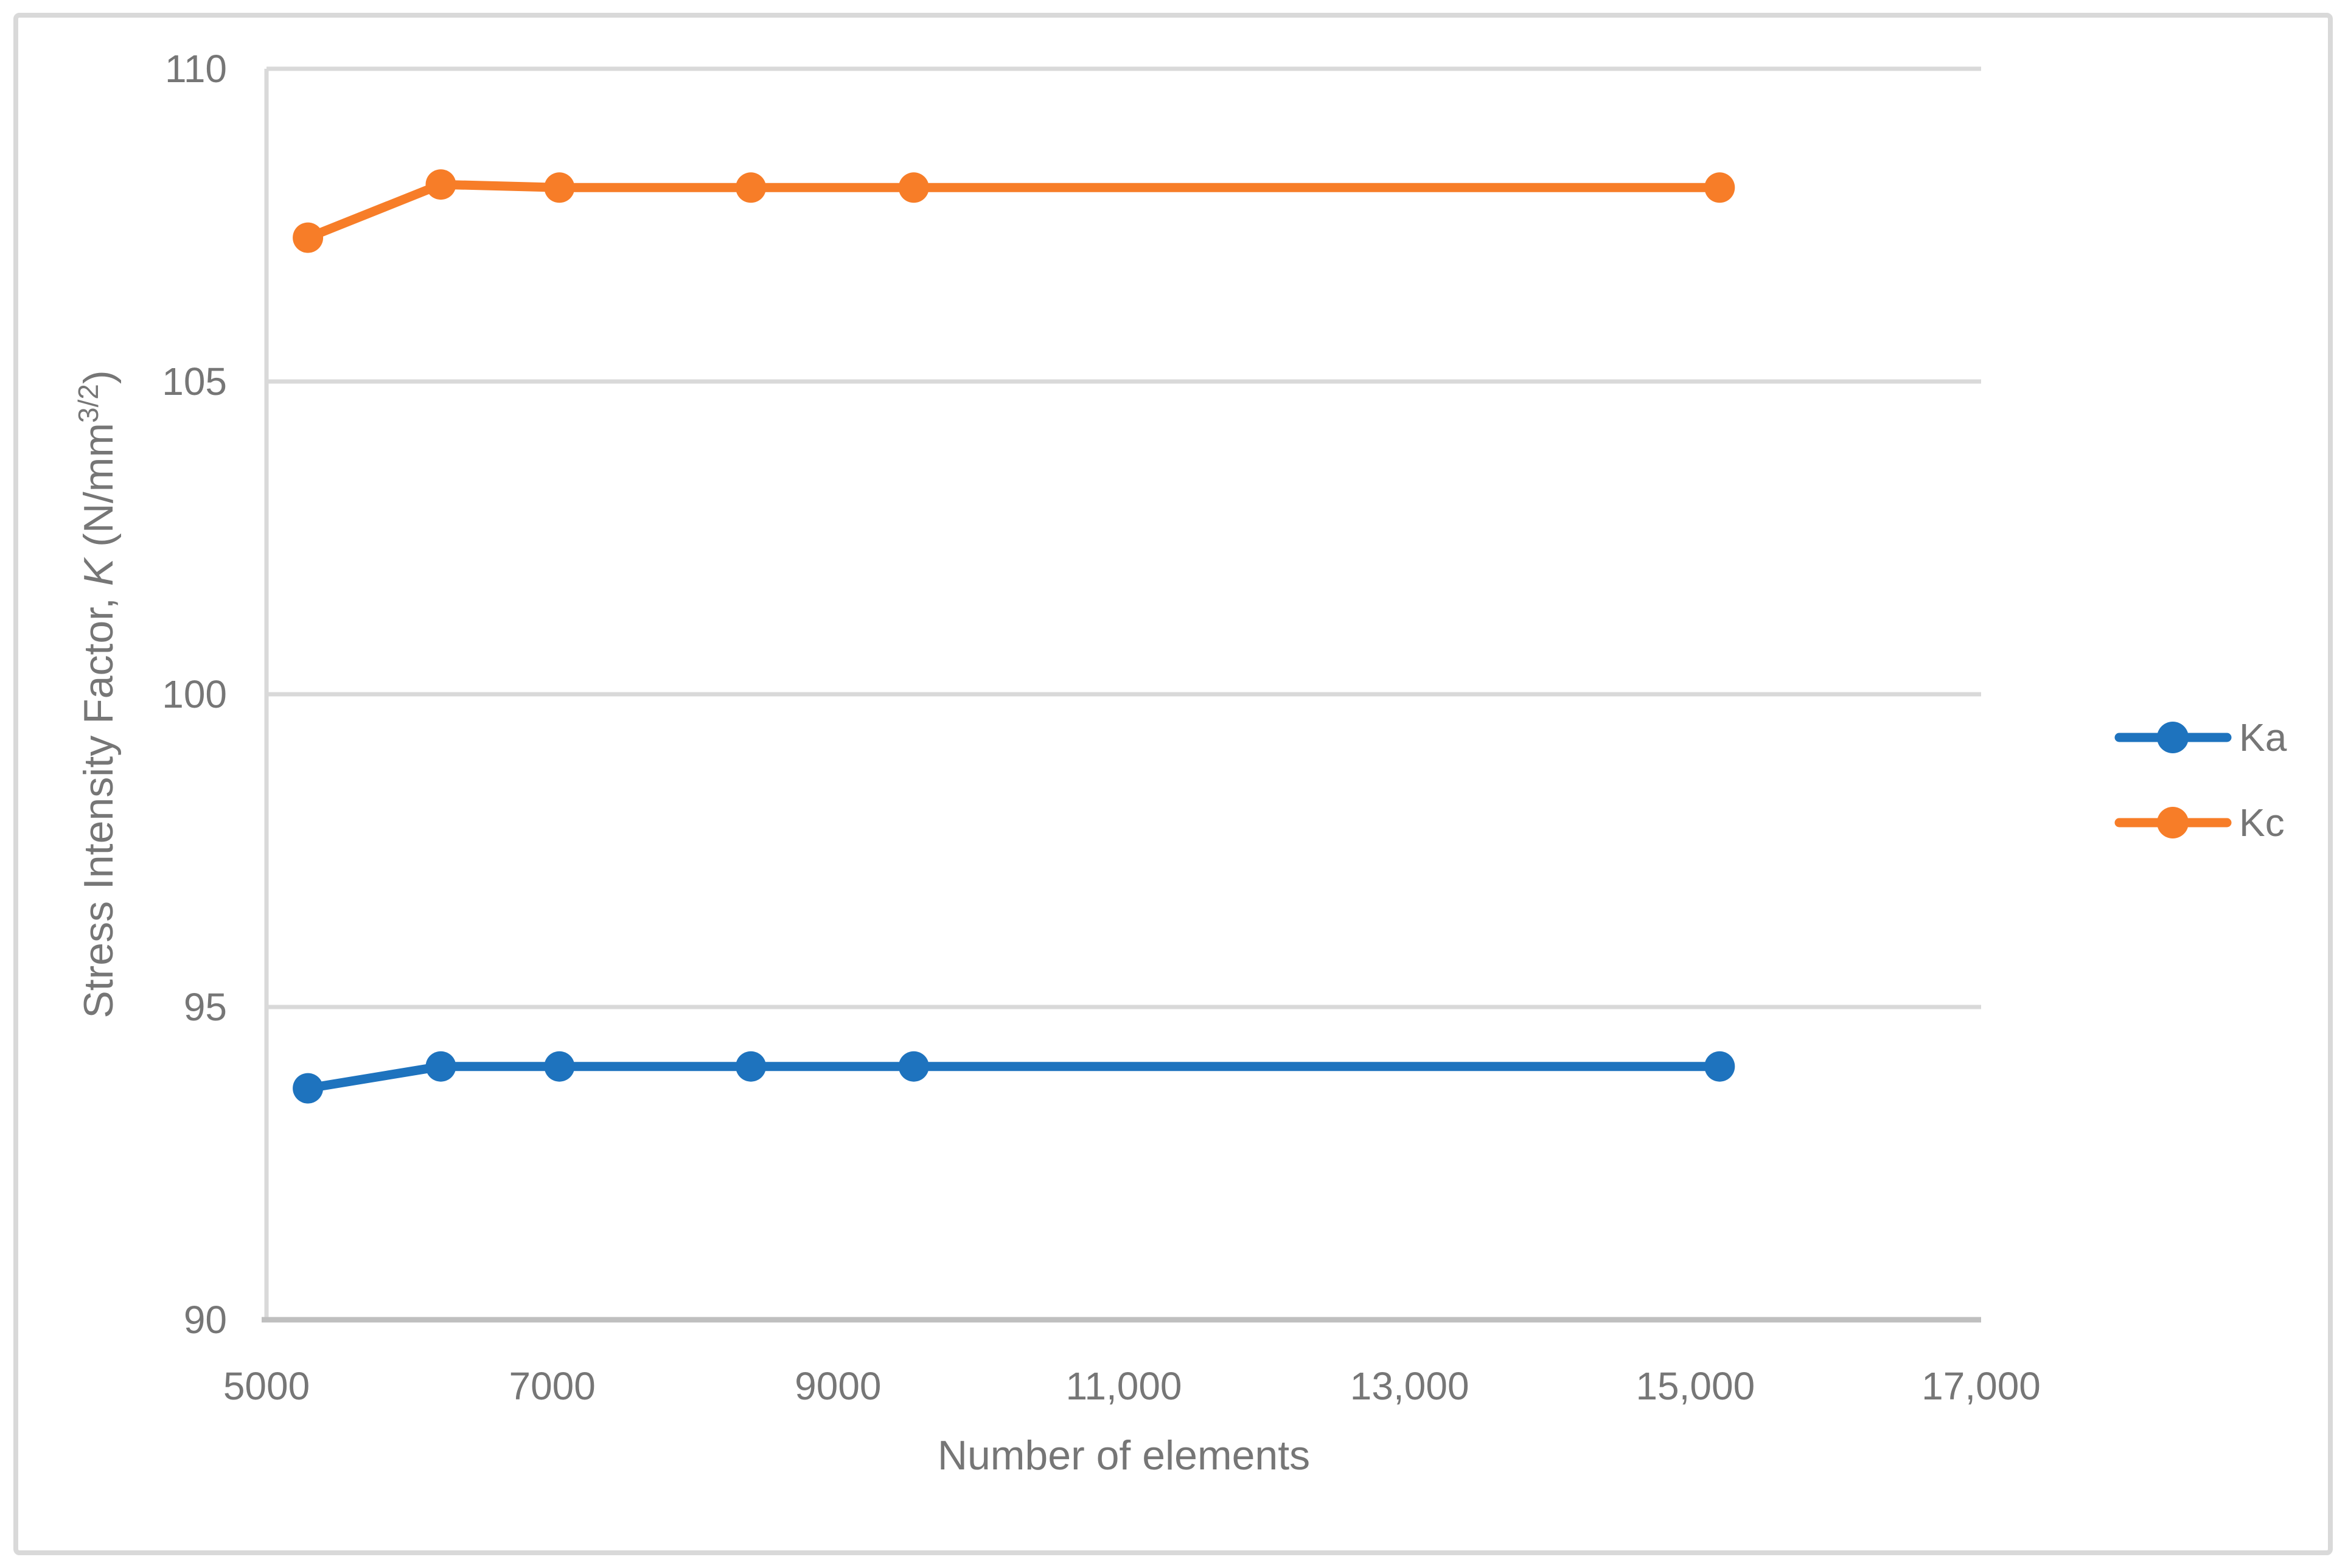 This screenshot has height=1568, width=2348. I want to click on y-tick-label: 90, so click(205, 1320).